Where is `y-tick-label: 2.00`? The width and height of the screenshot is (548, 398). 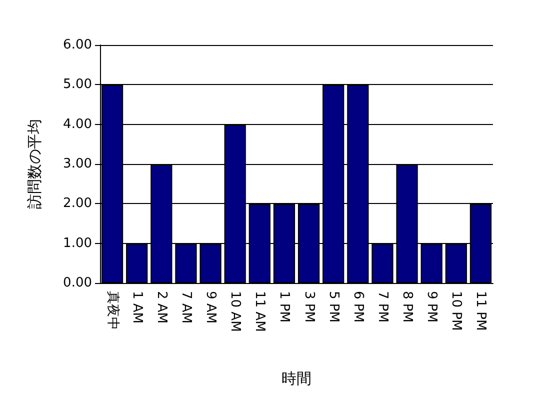
y-tick-label: 2.00 is located at coordinates (77, 204).